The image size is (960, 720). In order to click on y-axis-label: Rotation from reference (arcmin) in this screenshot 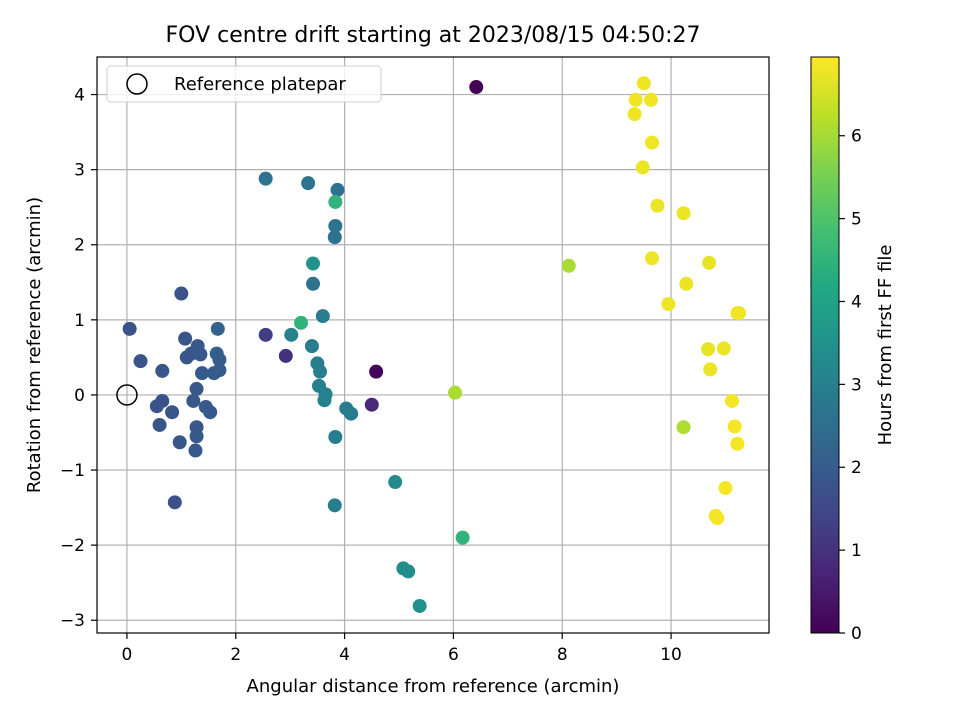, I will do `click(34, 345)`.